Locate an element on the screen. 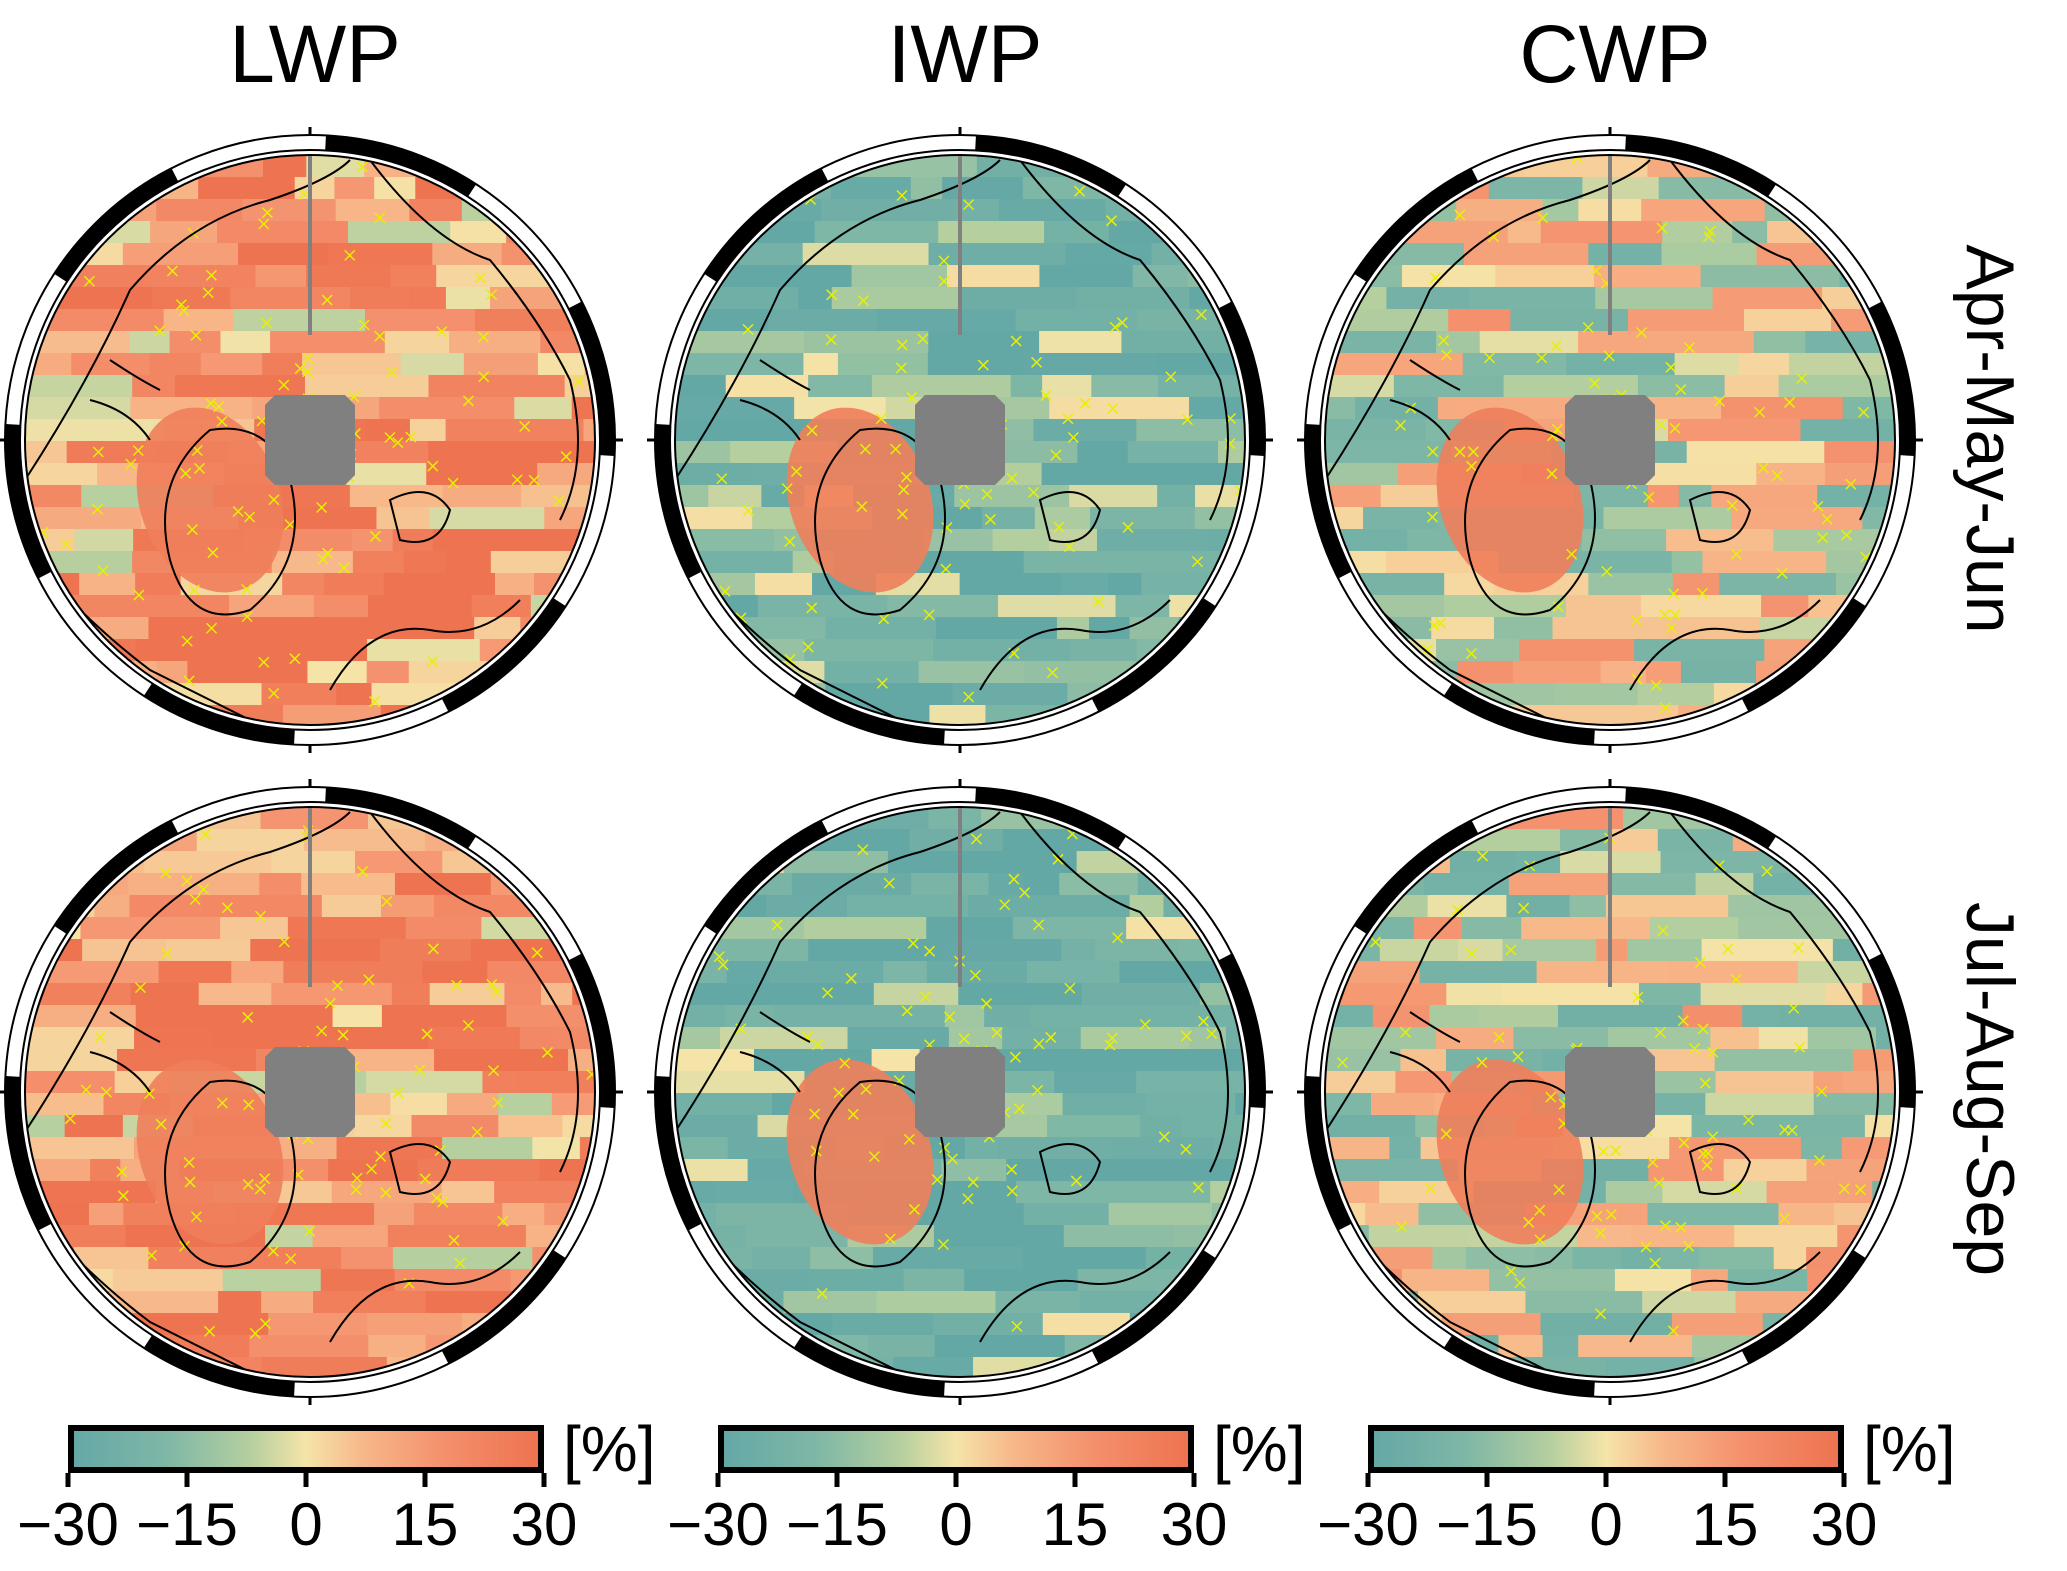  row-title-amj: Apr-May-Jun is located at coordinates (1990, 439).